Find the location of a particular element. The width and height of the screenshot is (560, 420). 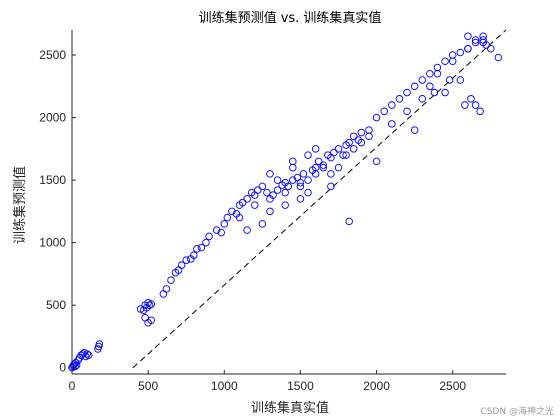

y-tick-label: 1000 is located at coordinates (52, 243).